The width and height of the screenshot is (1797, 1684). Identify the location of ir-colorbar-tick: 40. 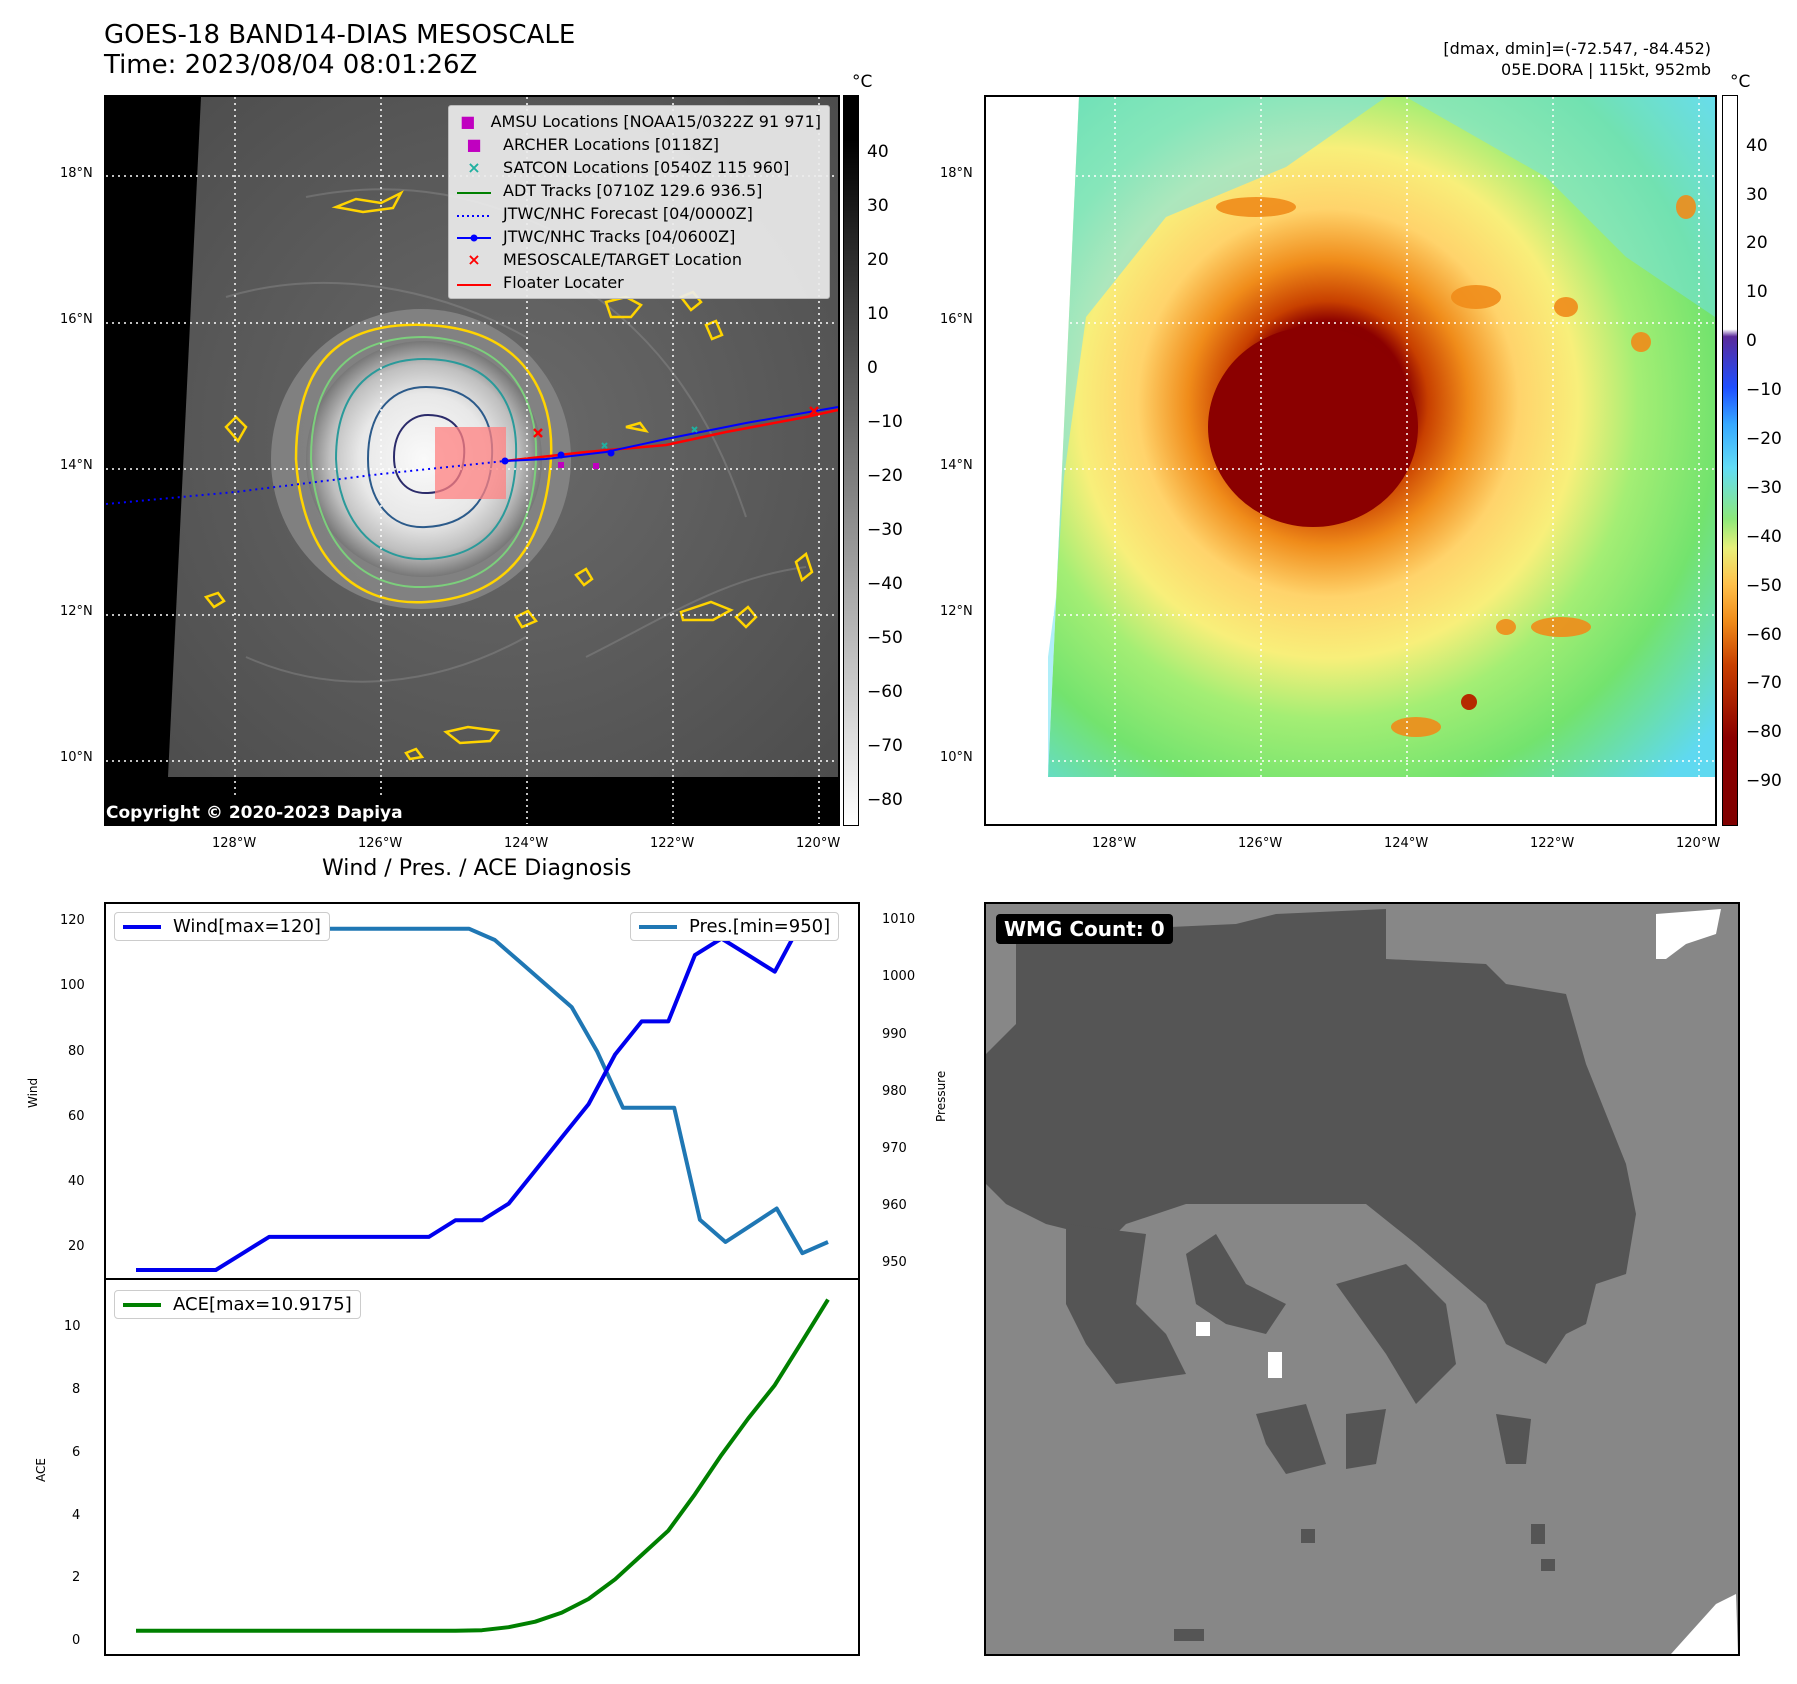
(878, 152).